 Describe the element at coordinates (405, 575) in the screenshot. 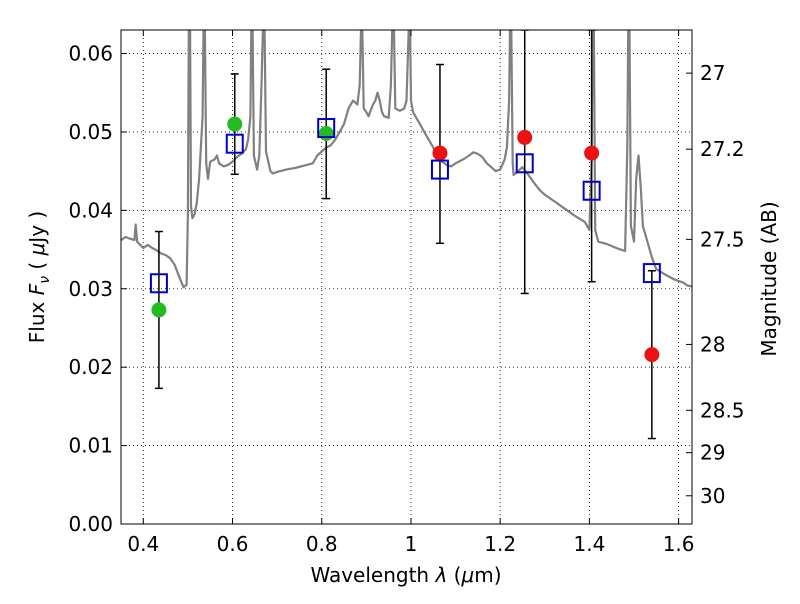

I see `x-axis-label: Wavelength λ (μm)` at that location.